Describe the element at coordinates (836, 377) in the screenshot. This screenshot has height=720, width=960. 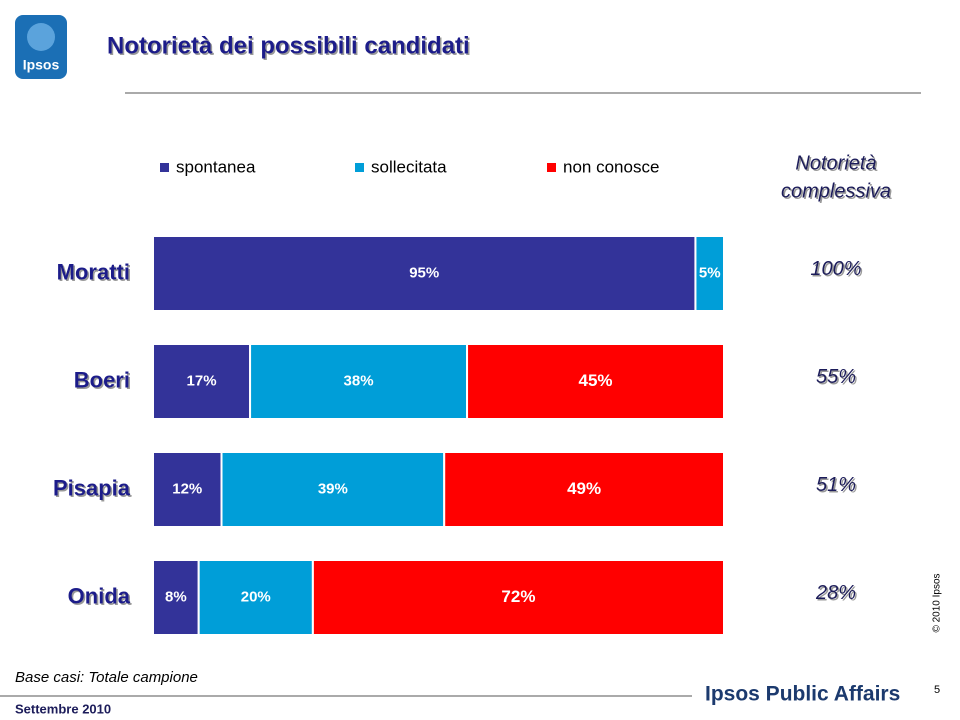
I see `total-value: 55%` at that location.